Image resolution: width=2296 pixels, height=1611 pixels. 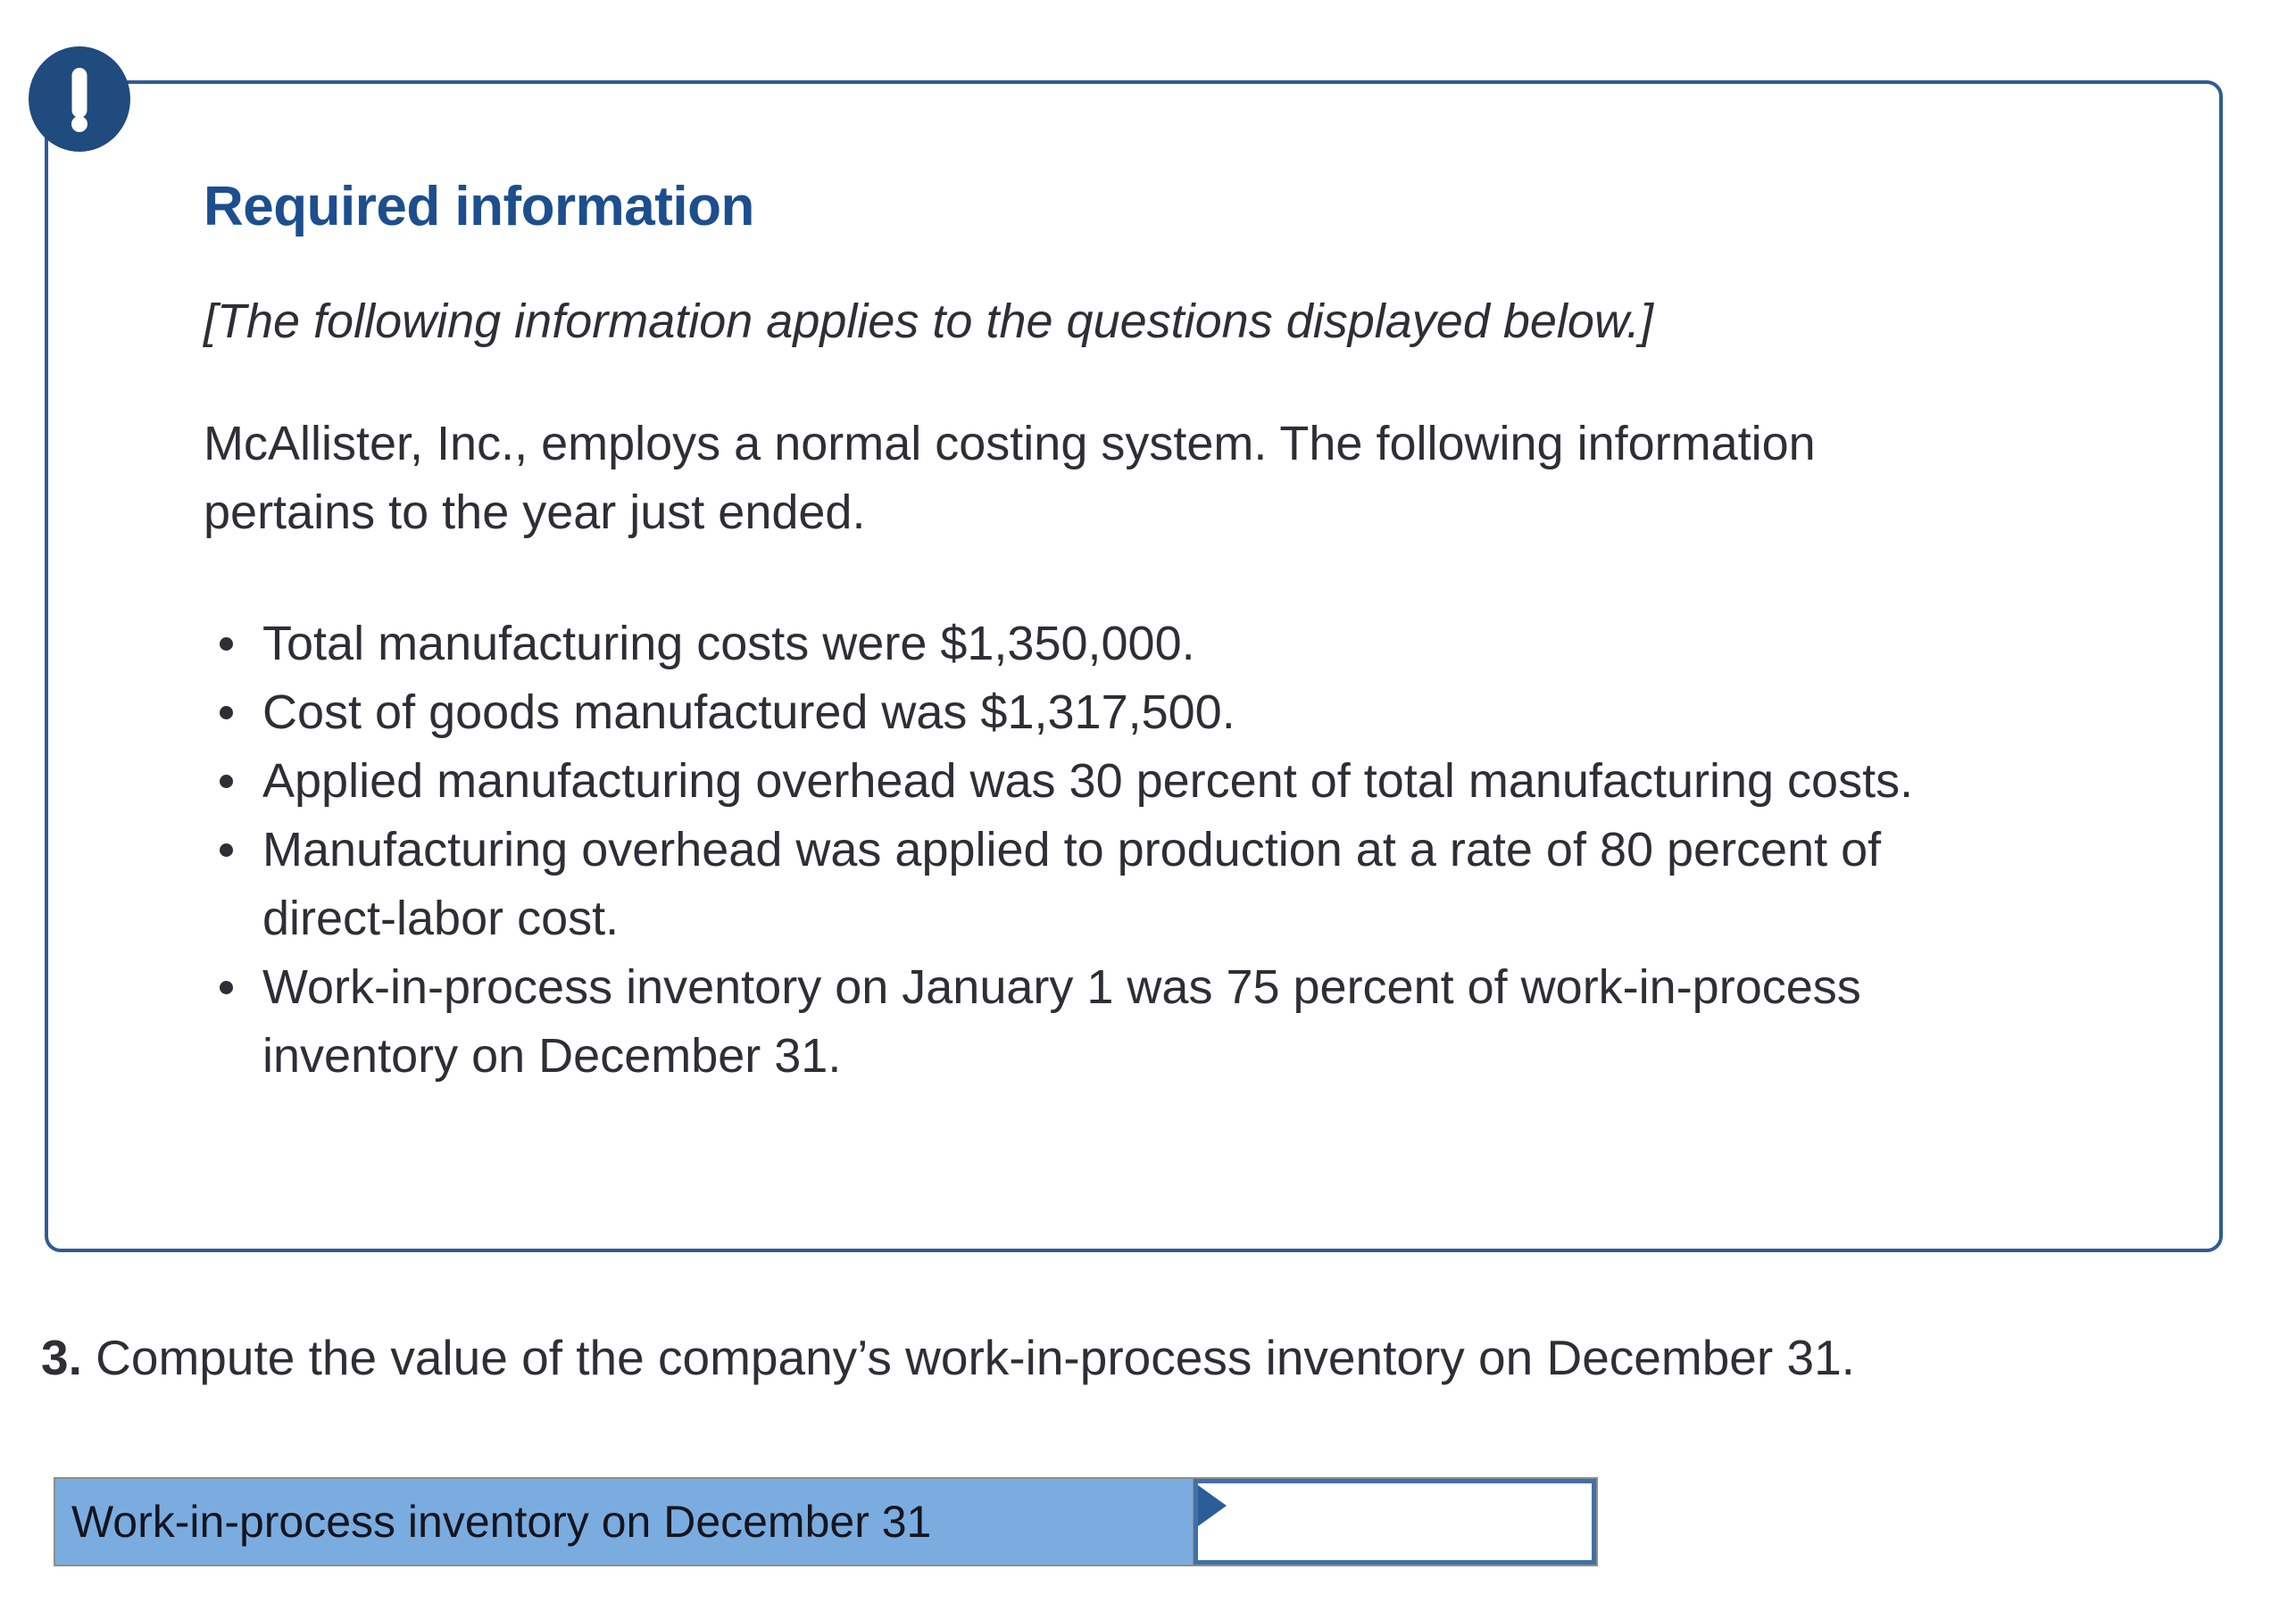 I want to click on question-number: 3., so click(x=61, y=1357).